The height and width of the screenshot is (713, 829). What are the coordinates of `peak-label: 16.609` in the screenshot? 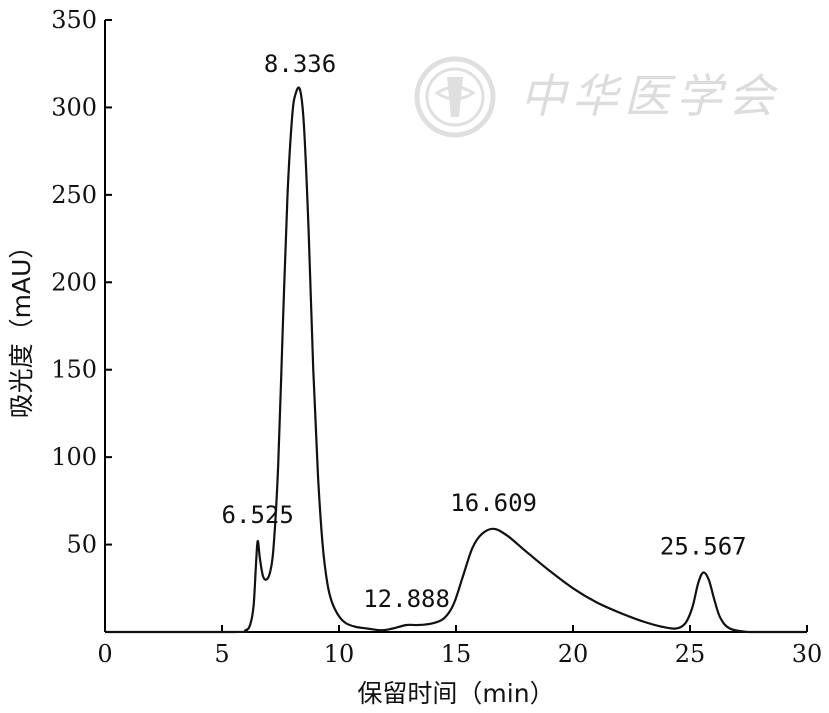 It's located at (493, 503).